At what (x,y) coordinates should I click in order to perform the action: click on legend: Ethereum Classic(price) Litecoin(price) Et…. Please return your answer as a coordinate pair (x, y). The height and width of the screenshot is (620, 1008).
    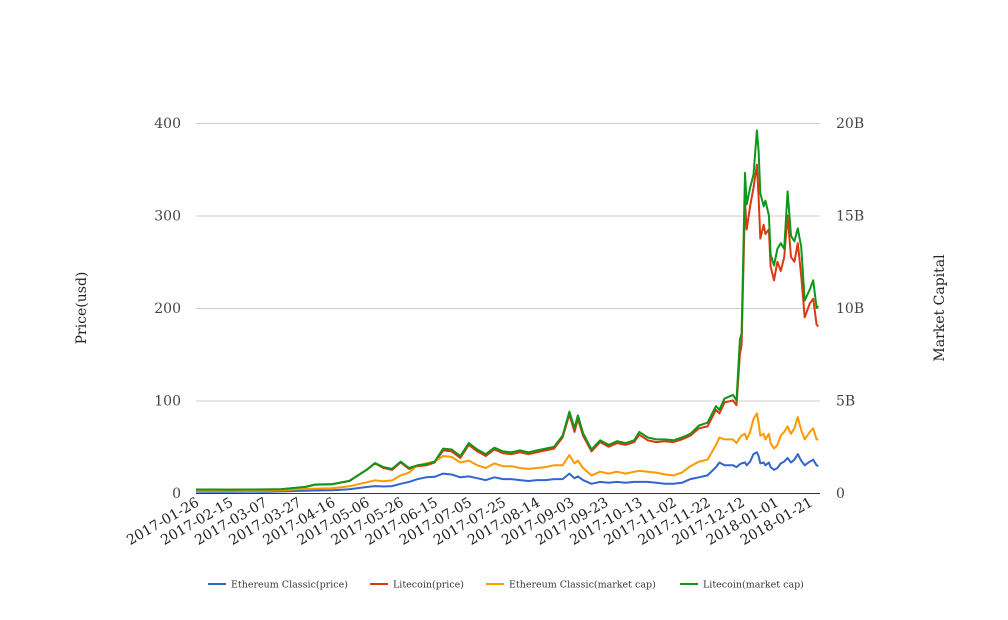
    Looking at the image, I should click on (506, 585).